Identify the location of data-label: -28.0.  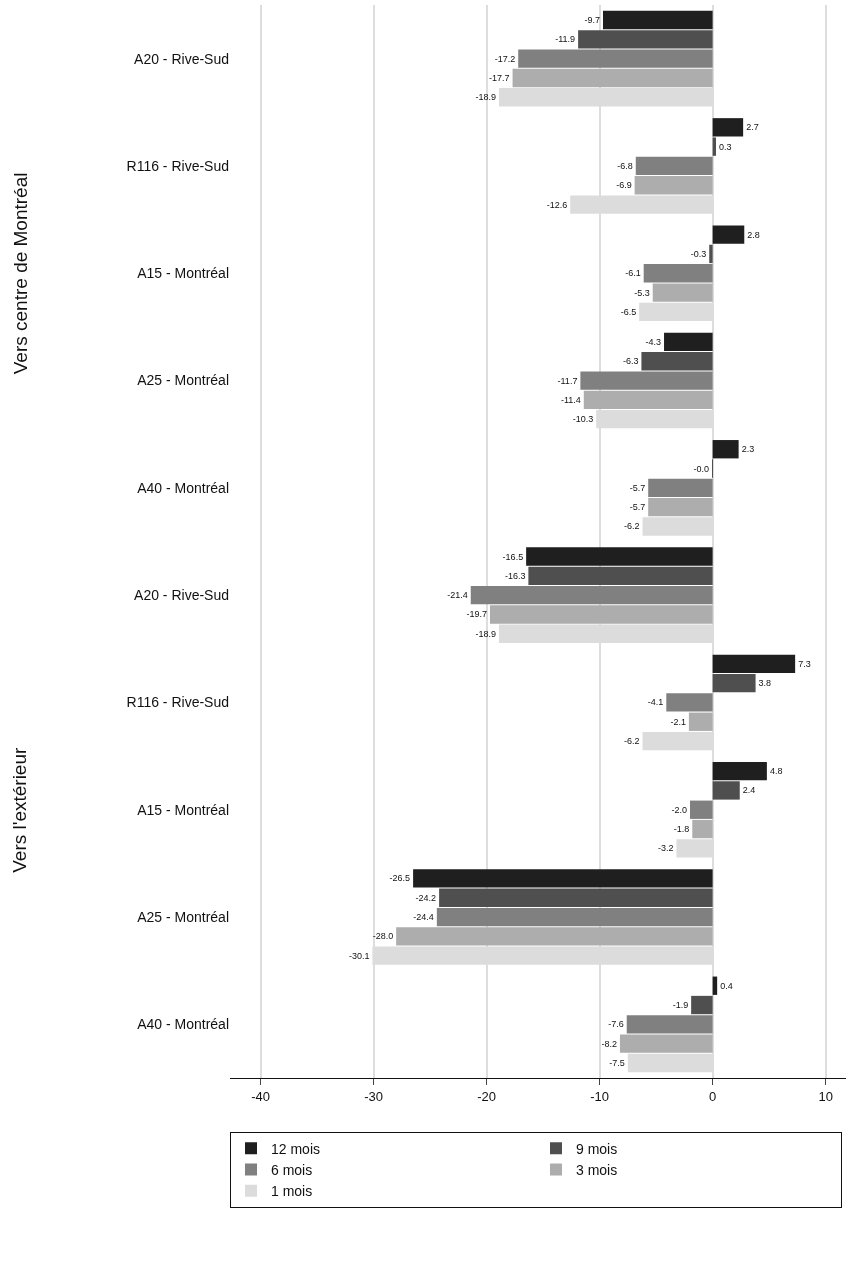
(383, 936).